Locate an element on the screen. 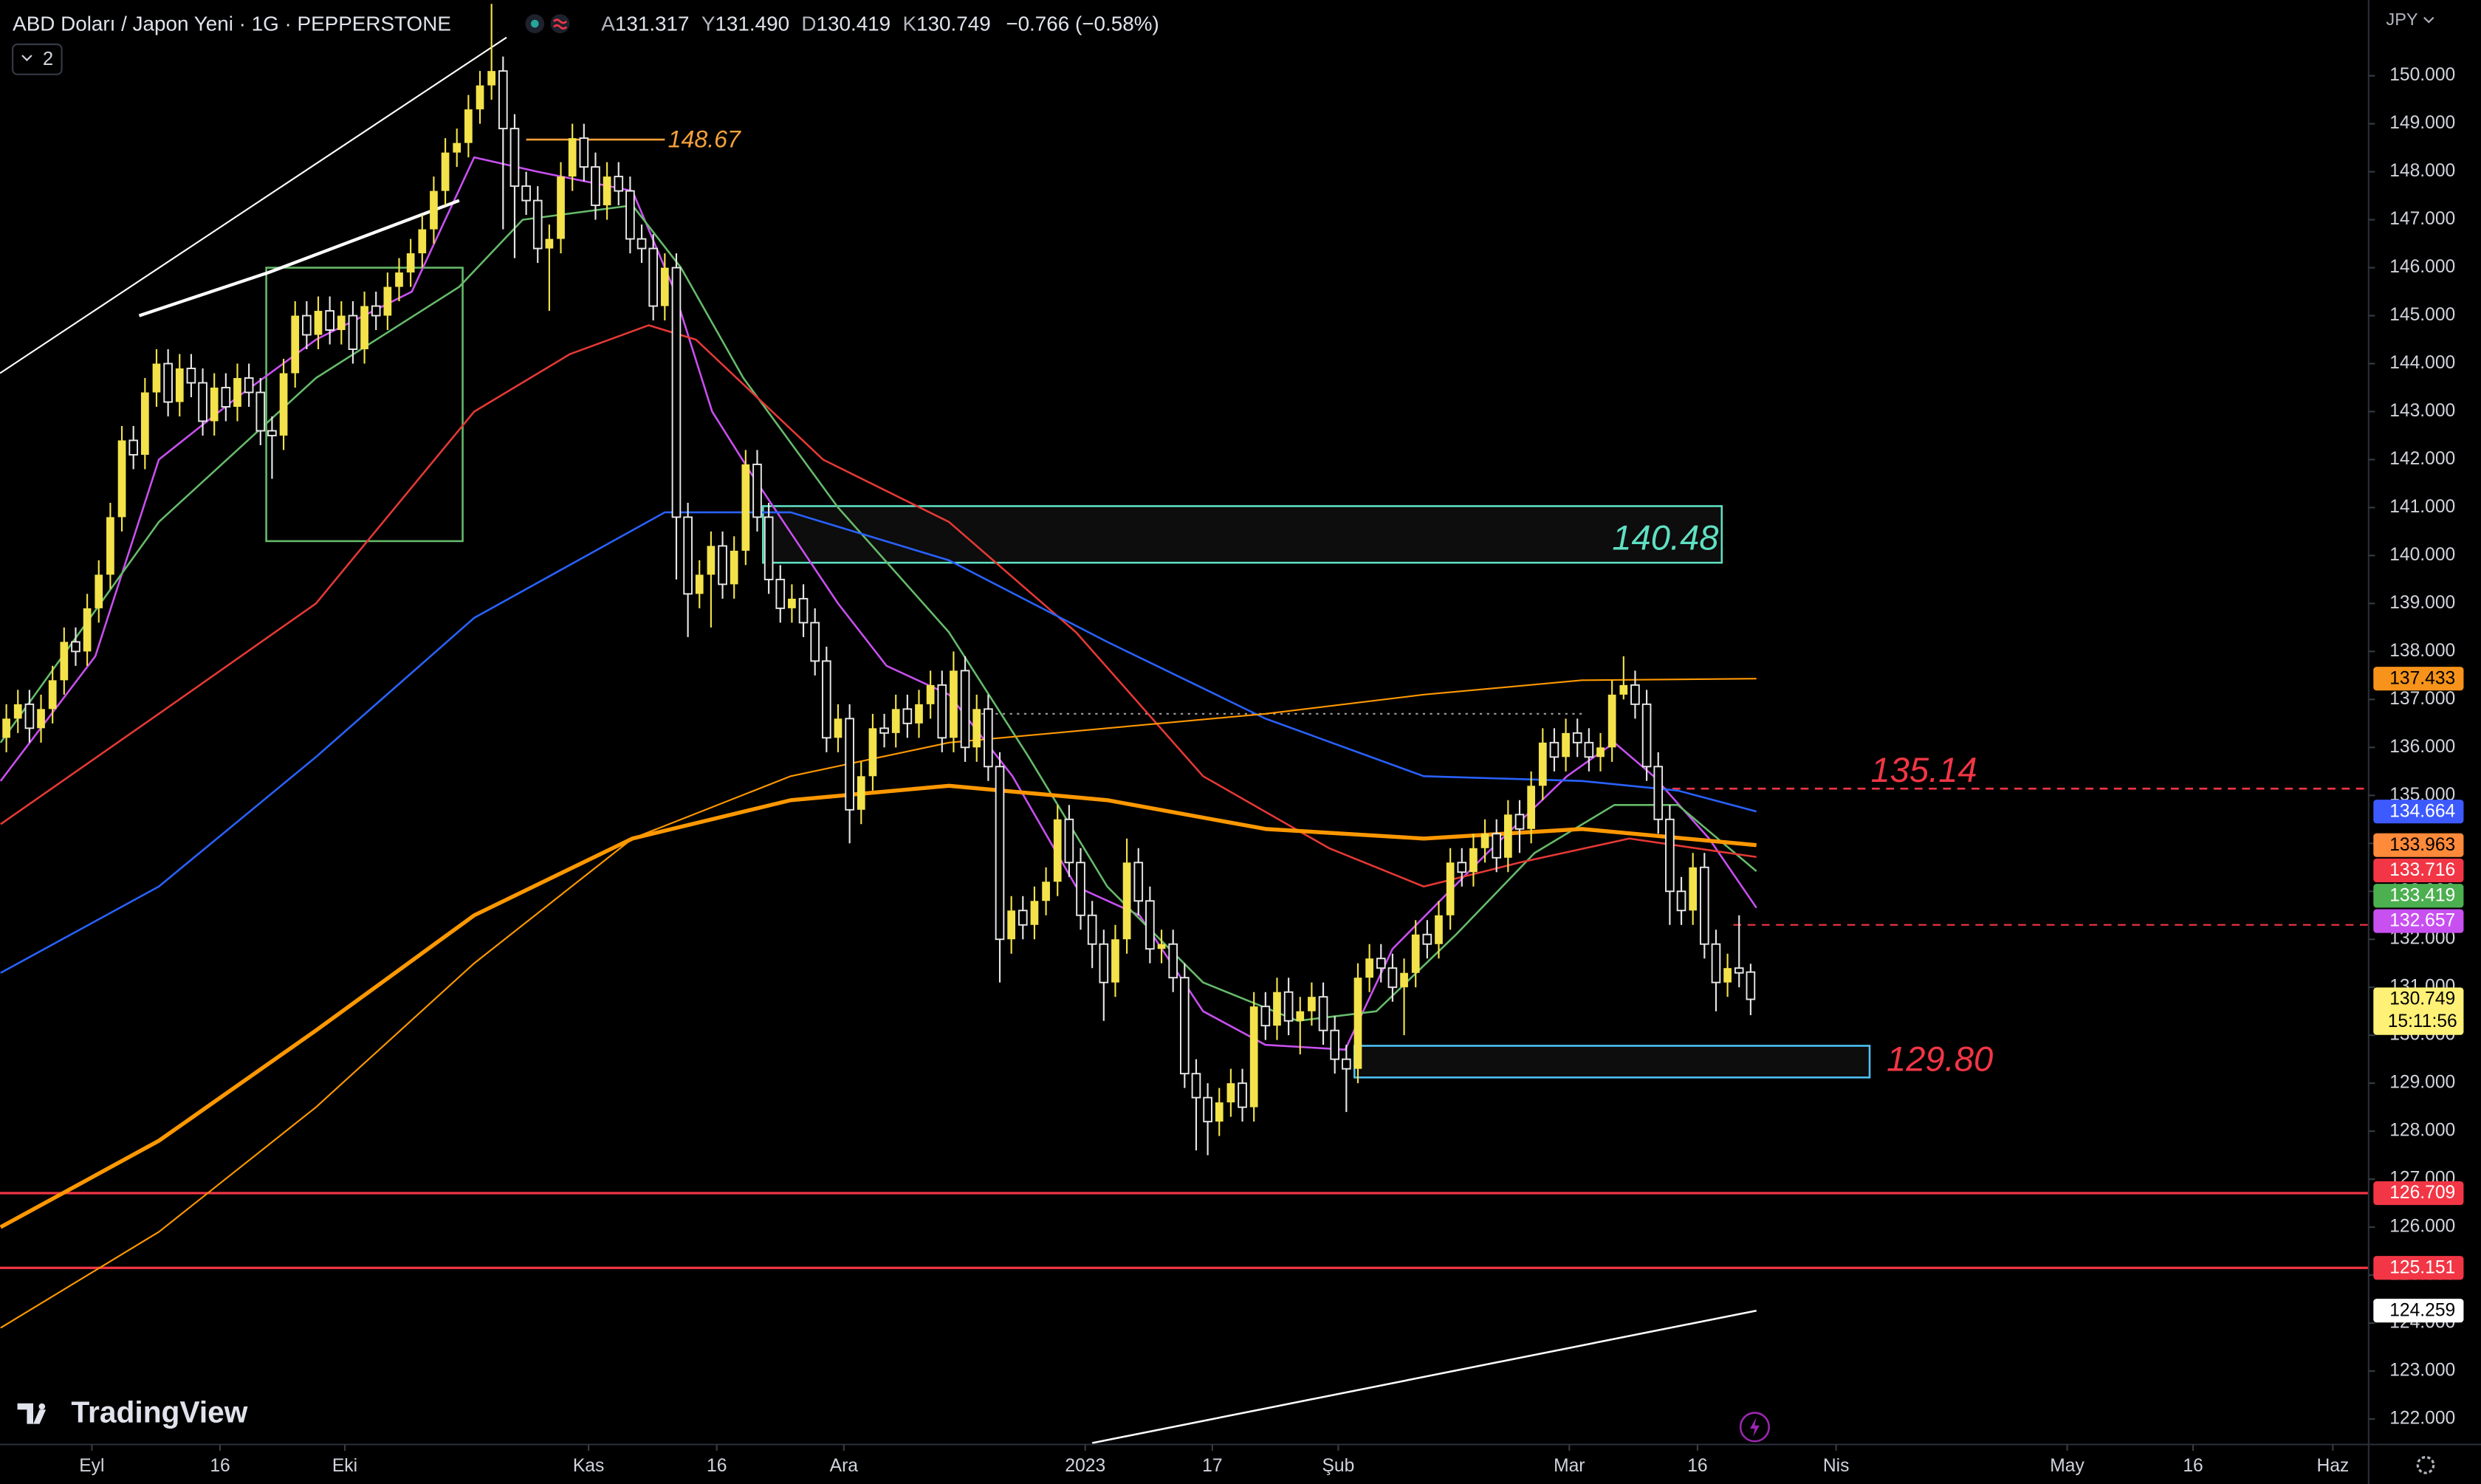  y-tick-label: 150.000 is located at coordinates (2422, 75).